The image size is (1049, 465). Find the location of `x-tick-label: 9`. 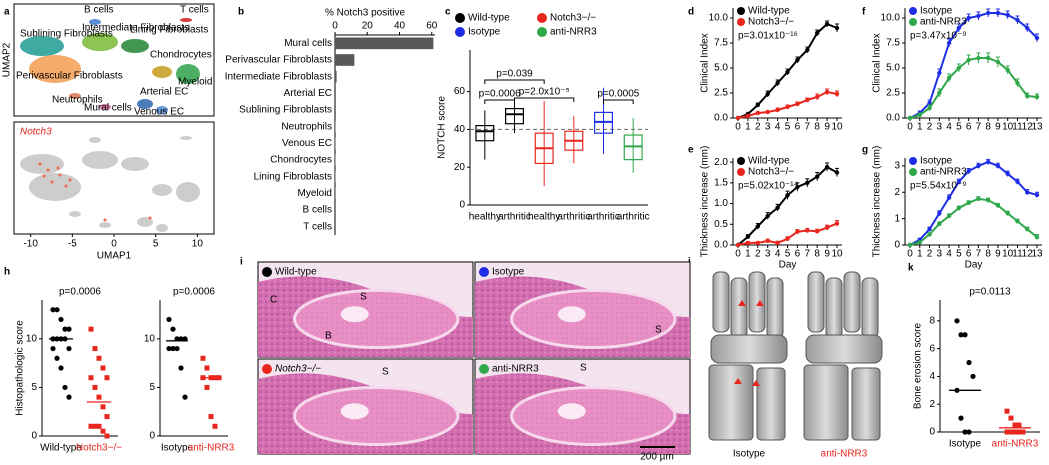

x-tick-label: 9 is located at coordinates (998, 127).